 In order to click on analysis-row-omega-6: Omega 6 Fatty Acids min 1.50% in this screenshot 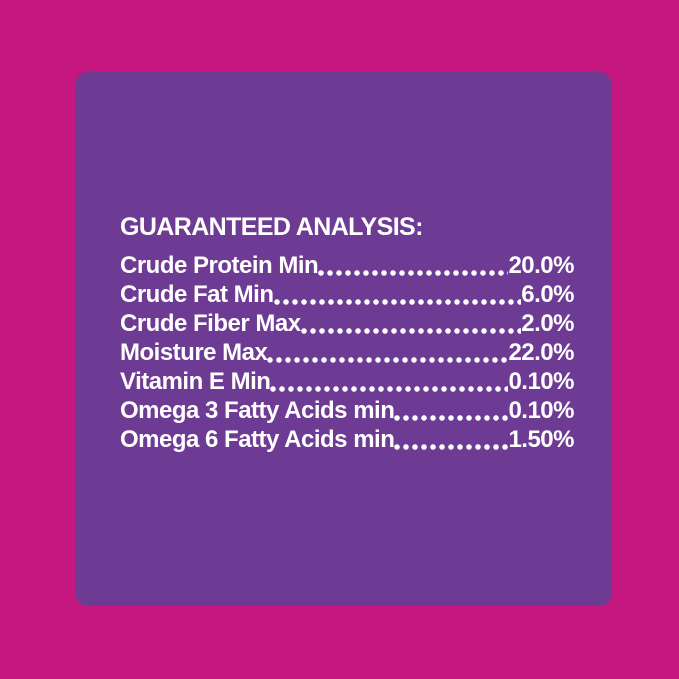, I will do `click(347, 439)`.